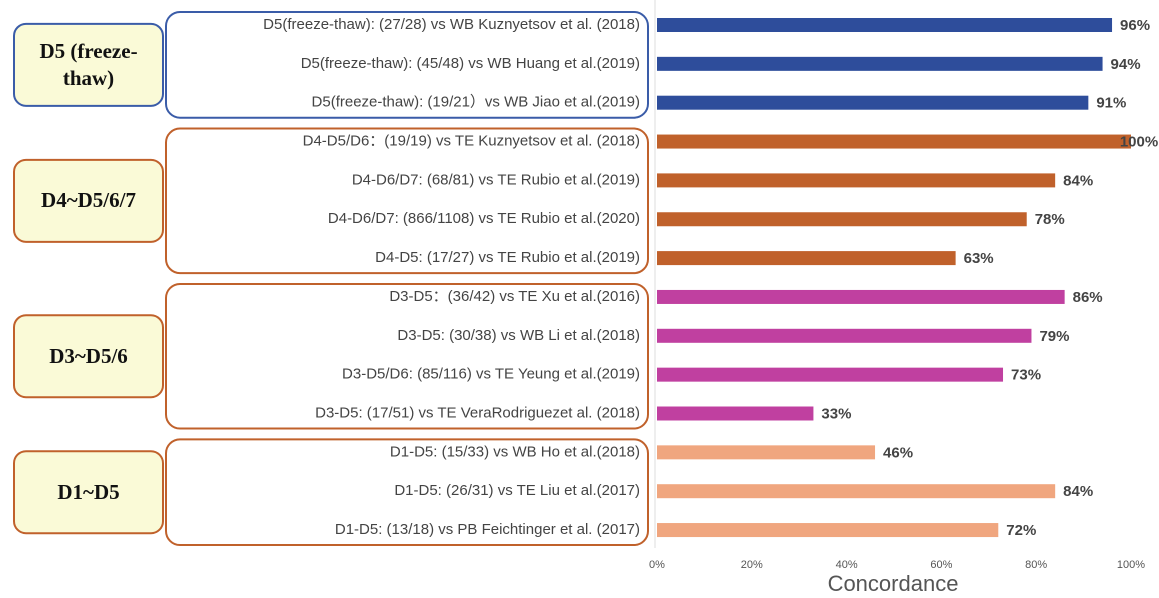 Image resolution: width=1159 pixels, height=598 pixels. I want to click on category-label: D3-D5：(36/42) vs TE Xu et al.(2016), so click(514, 296).